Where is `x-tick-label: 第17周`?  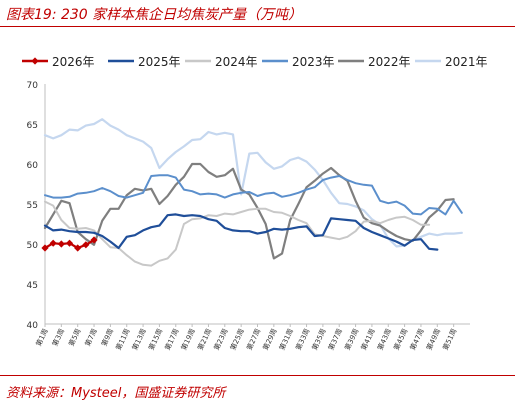 x-tick-label: 第17周 is located at coordinates (172, 339).